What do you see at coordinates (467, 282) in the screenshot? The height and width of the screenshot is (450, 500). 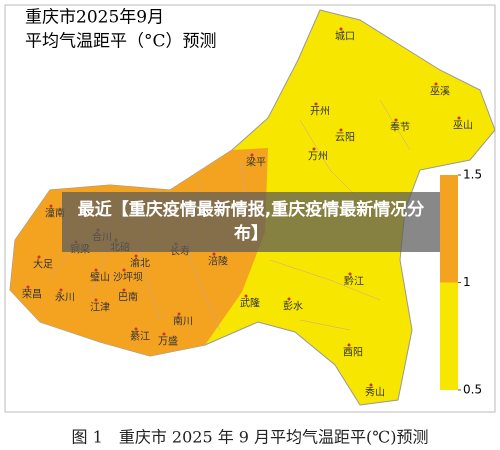 I see `legend-tick-label: 1` at bounding box center [467, 282].